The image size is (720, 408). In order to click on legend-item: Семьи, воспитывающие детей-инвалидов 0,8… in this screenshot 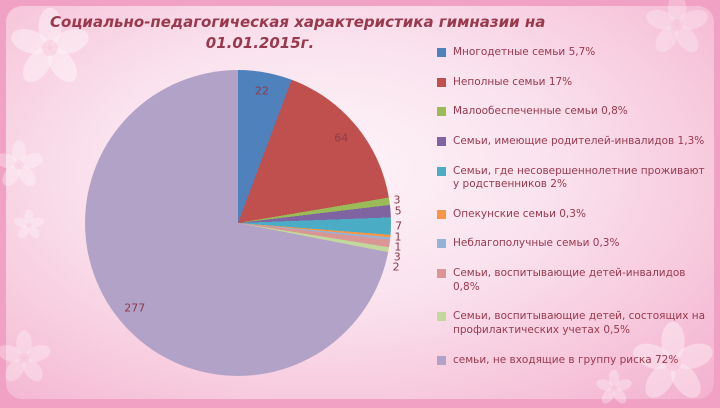, I will do `click(573, 280)`.